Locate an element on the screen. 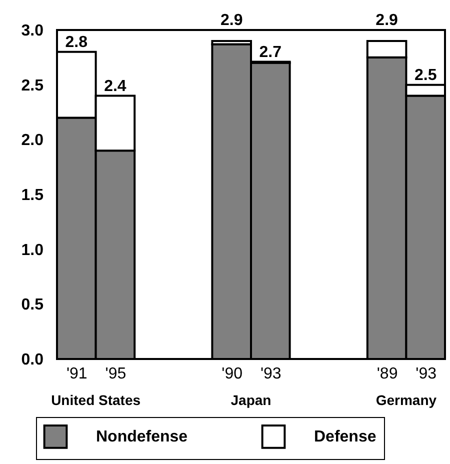 The width and height of the screenshot is (450, 464). legend-label: Nondefense is located at coordinates (142, 437).